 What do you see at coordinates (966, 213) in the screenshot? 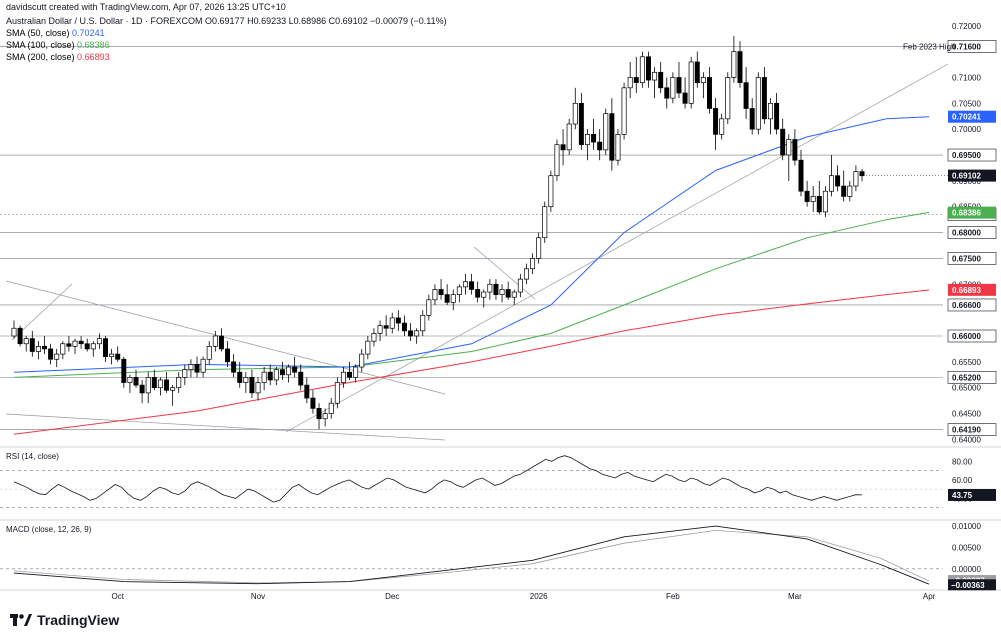
I see `sma-axis-label: 0.68386` at bounding box center [966, 213].